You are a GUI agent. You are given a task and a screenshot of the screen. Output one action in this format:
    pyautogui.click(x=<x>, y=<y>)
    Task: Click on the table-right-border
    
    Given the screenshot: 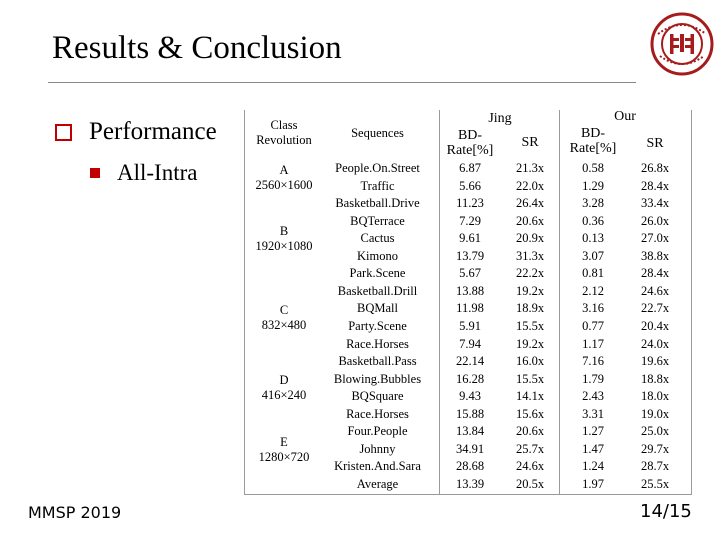 What is the action you would take?
    pyautogui.click(x=691, y=302)
    